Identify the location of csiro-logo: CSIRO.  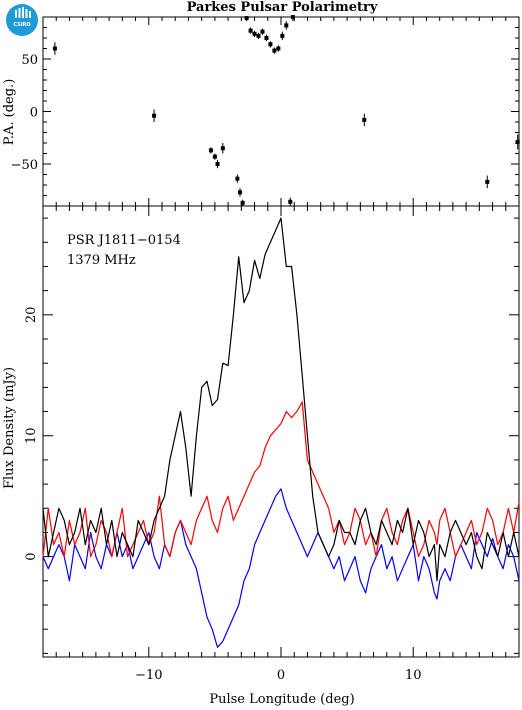
(22, 20).